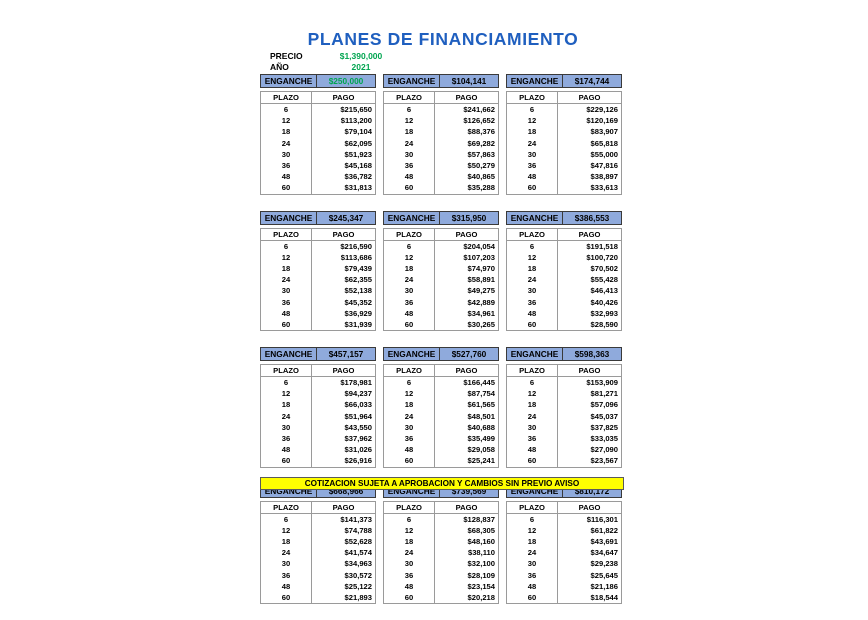 Image resolution: width=868 pixels, height=620 pixels. What do you see at coordinates (318, 143) in the screenshot?
I see `table-row: 24 $62,095` at bounding box center [318, 143].